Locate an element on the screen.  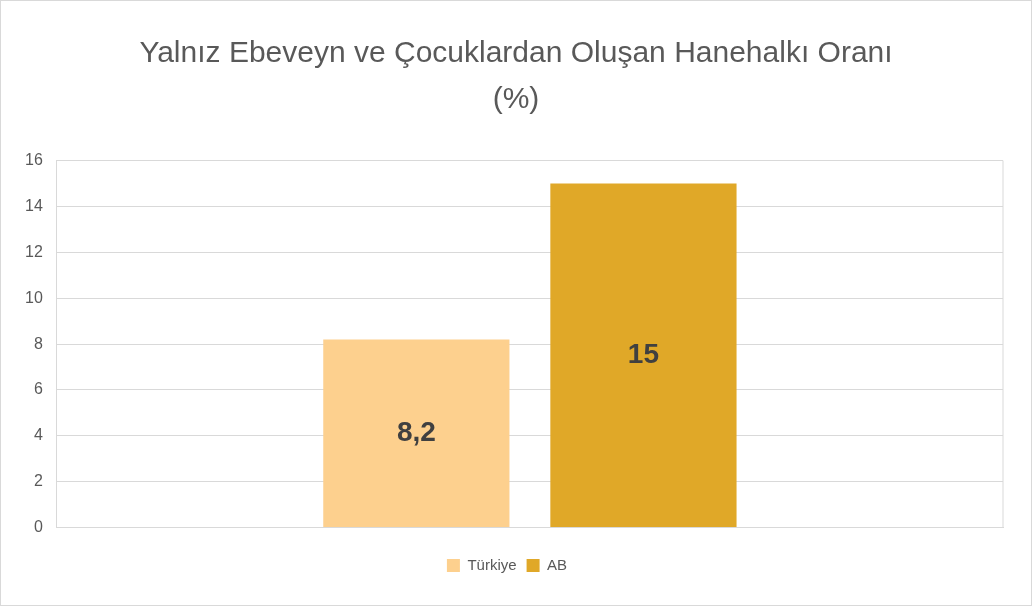
legend-label: AB is located at coordinates (557, 564).